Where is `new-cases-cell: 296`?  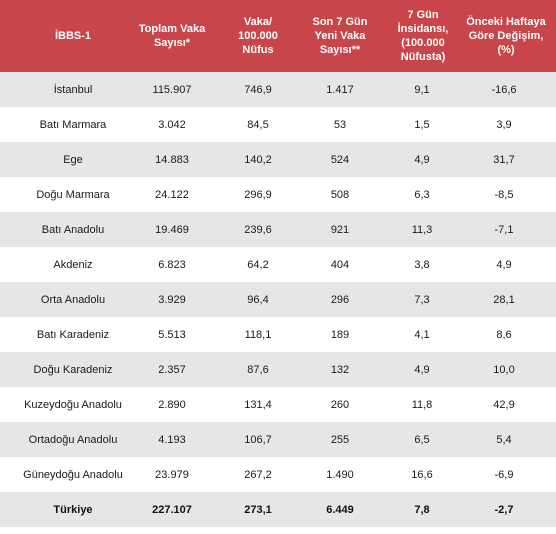 new-cases-cell: 296 is located at coordinates (340, 299).